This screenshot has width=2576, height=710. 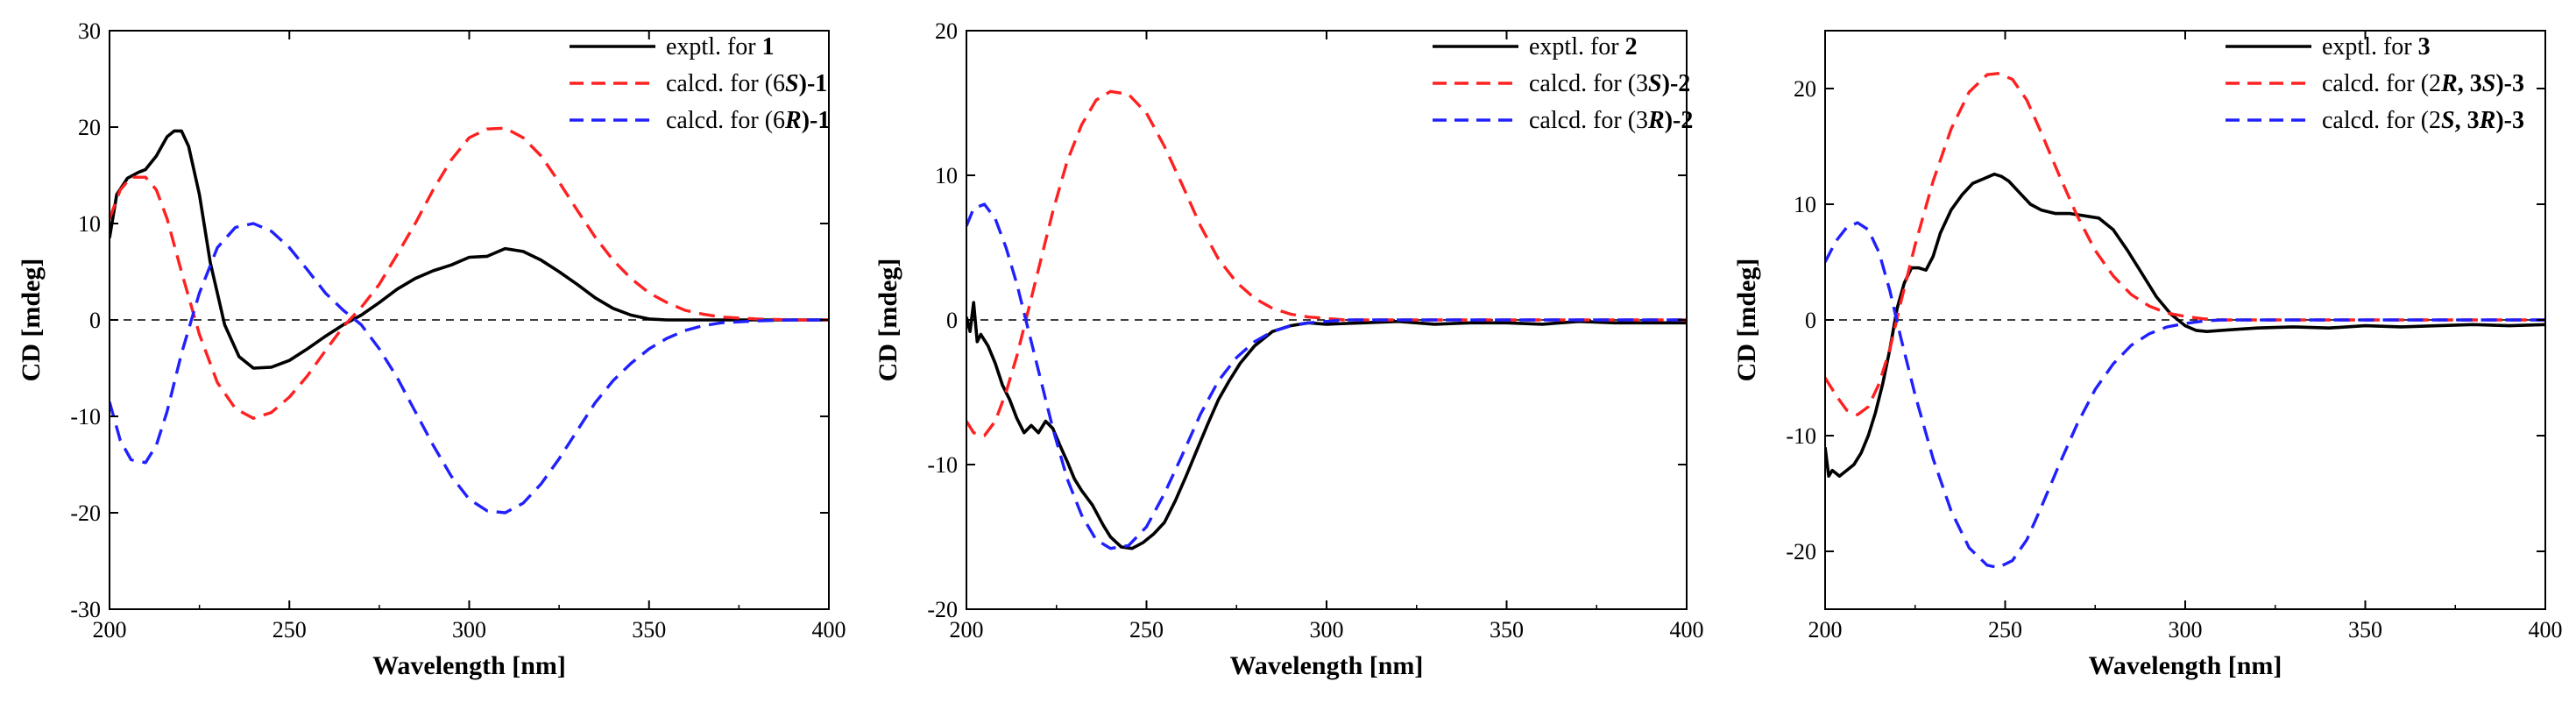 What do you see at coordinates (746, 83) in the screenshot?
I see `legend-label: calcd. for (6S)-1` at bounding box center [746, 83].